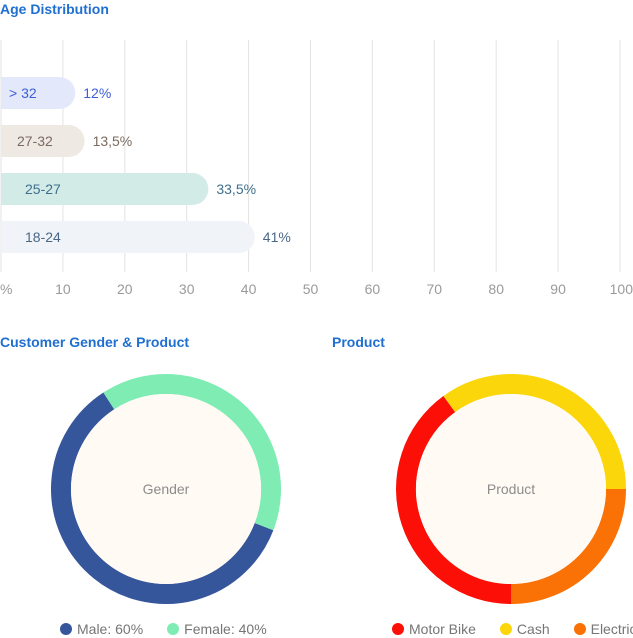 This screenshot has width=633, height=638. Describe the element at coordinates (277, 237) in the screenshot. I see `bar-value-label: 41%` at that location.